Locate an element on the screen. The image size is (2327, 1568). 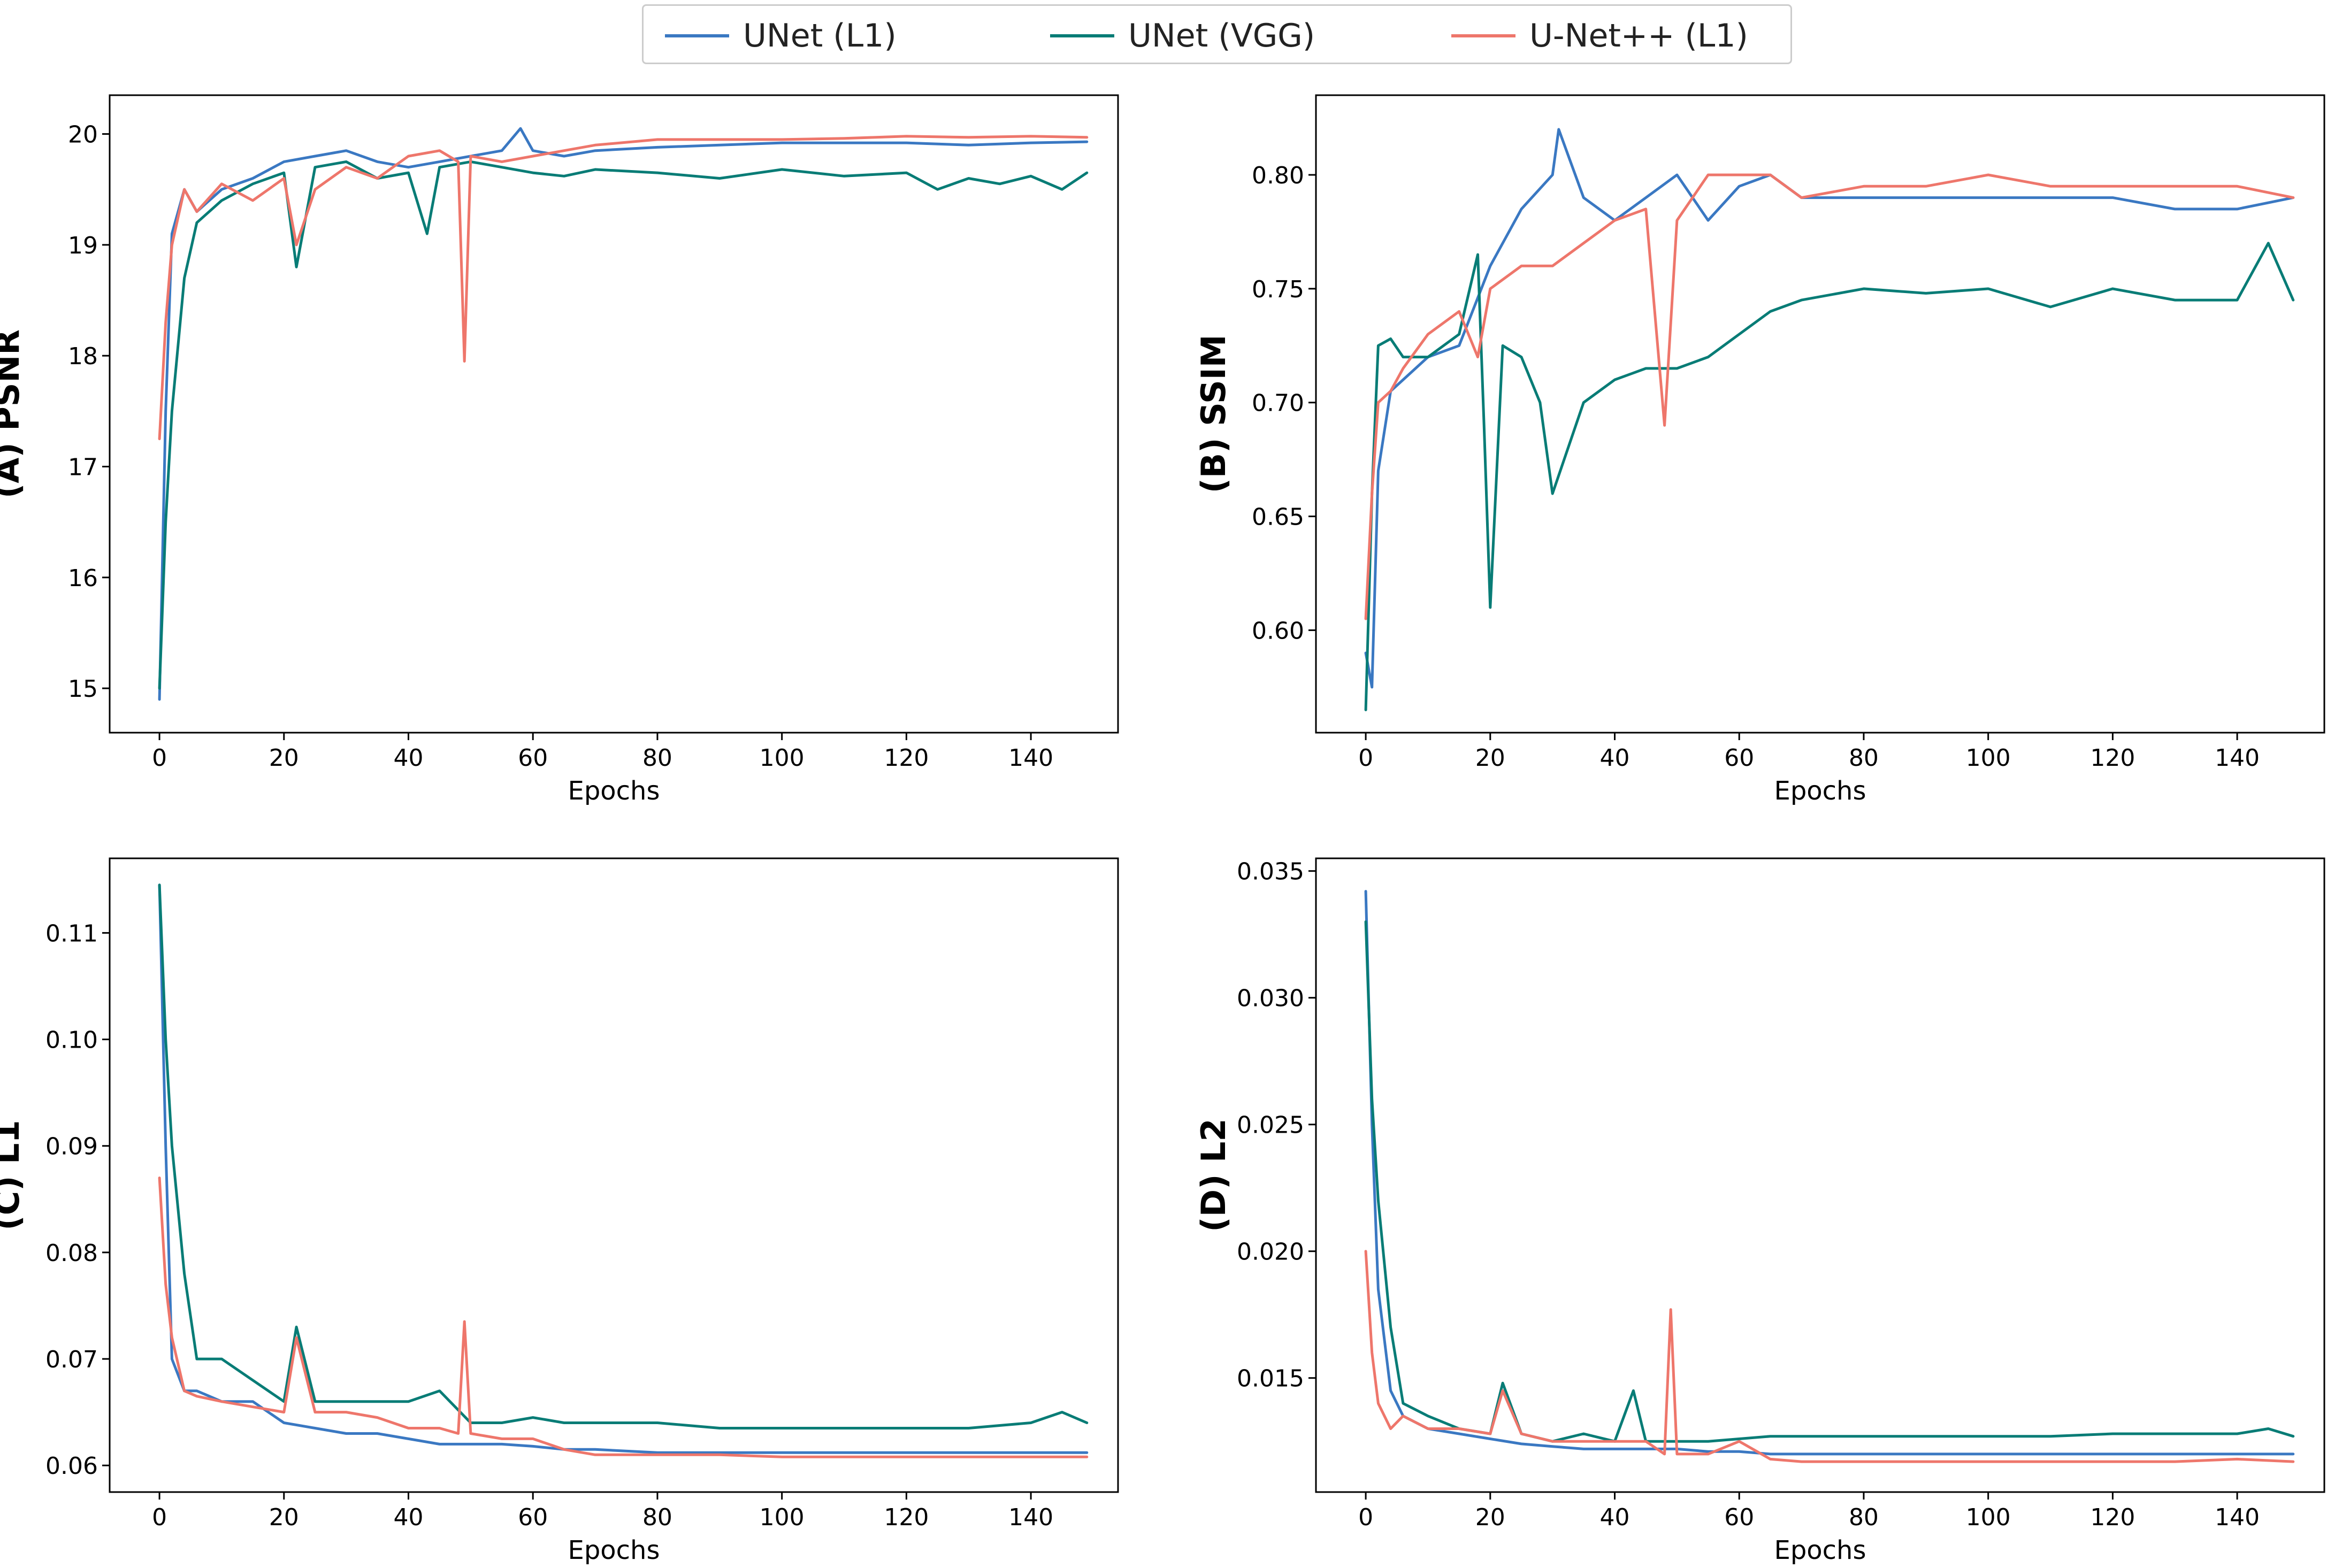
x-tick-label-3-6: 120 is located at coordinates (2112, 1518).